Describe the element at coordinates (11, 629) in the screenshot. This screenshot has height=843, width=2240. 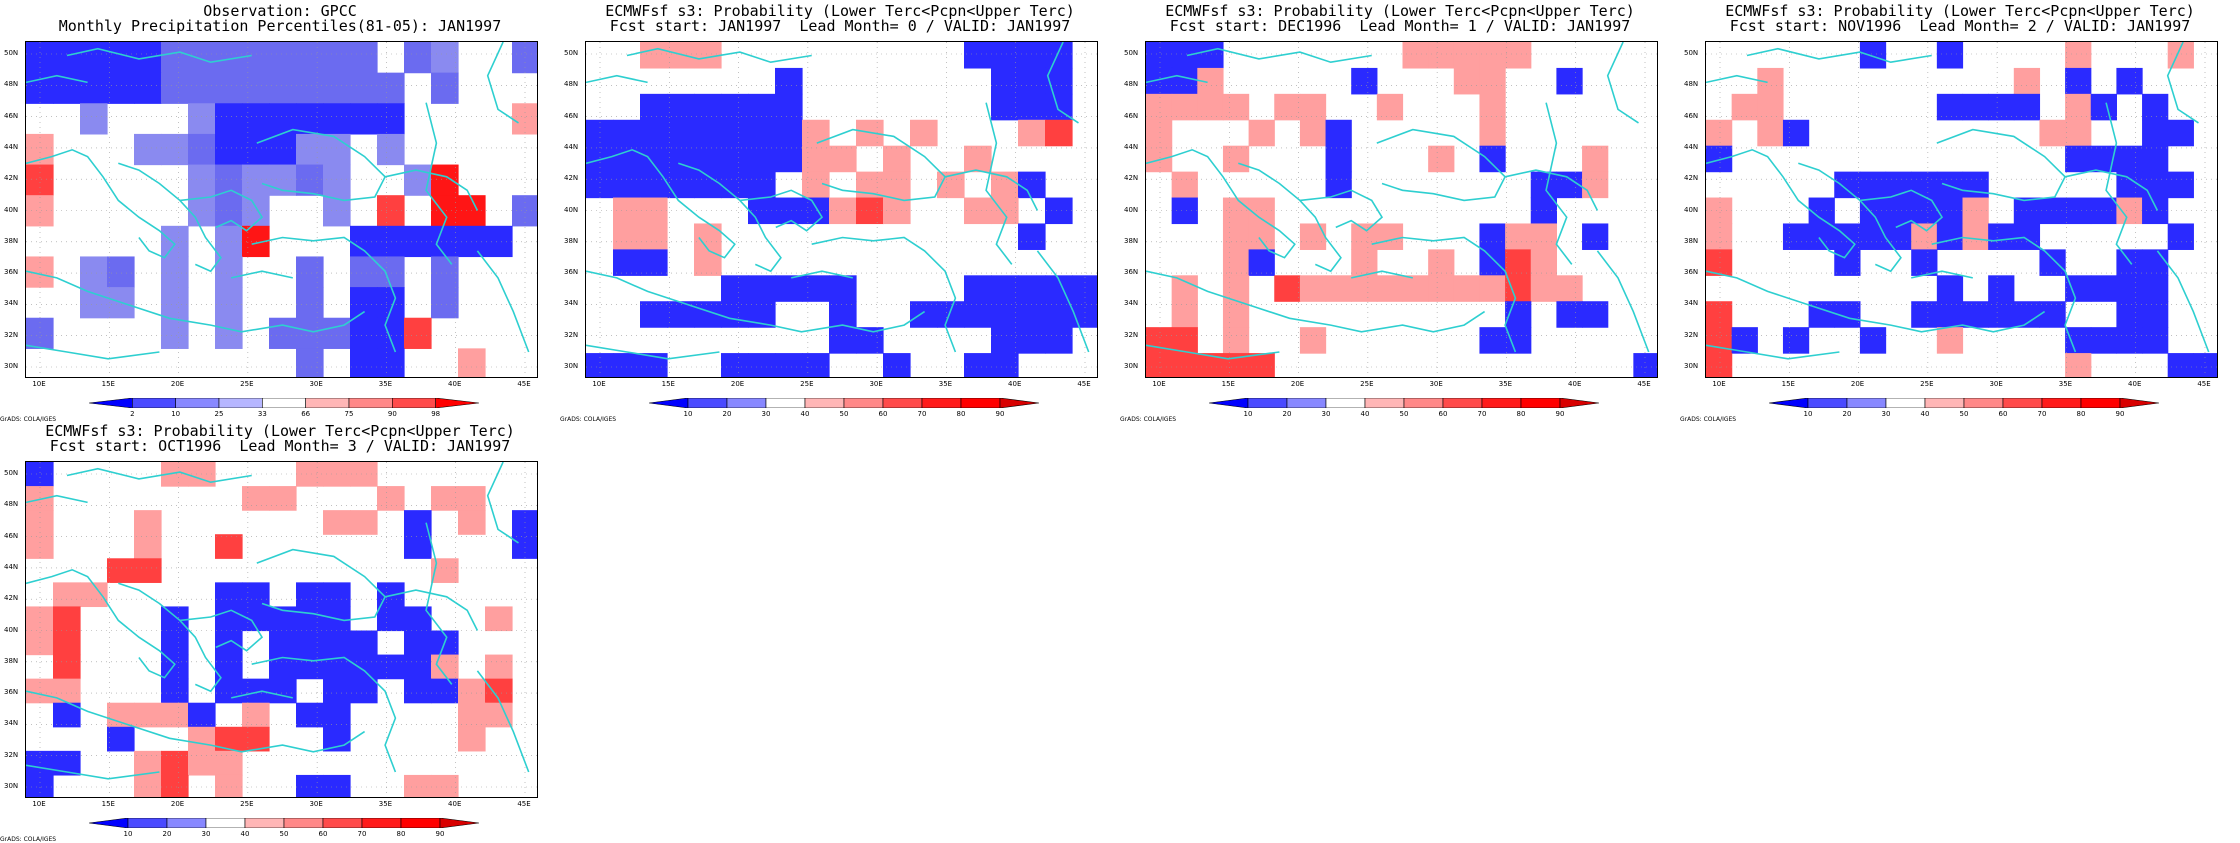
I see `lat-label: 40N` at that location.